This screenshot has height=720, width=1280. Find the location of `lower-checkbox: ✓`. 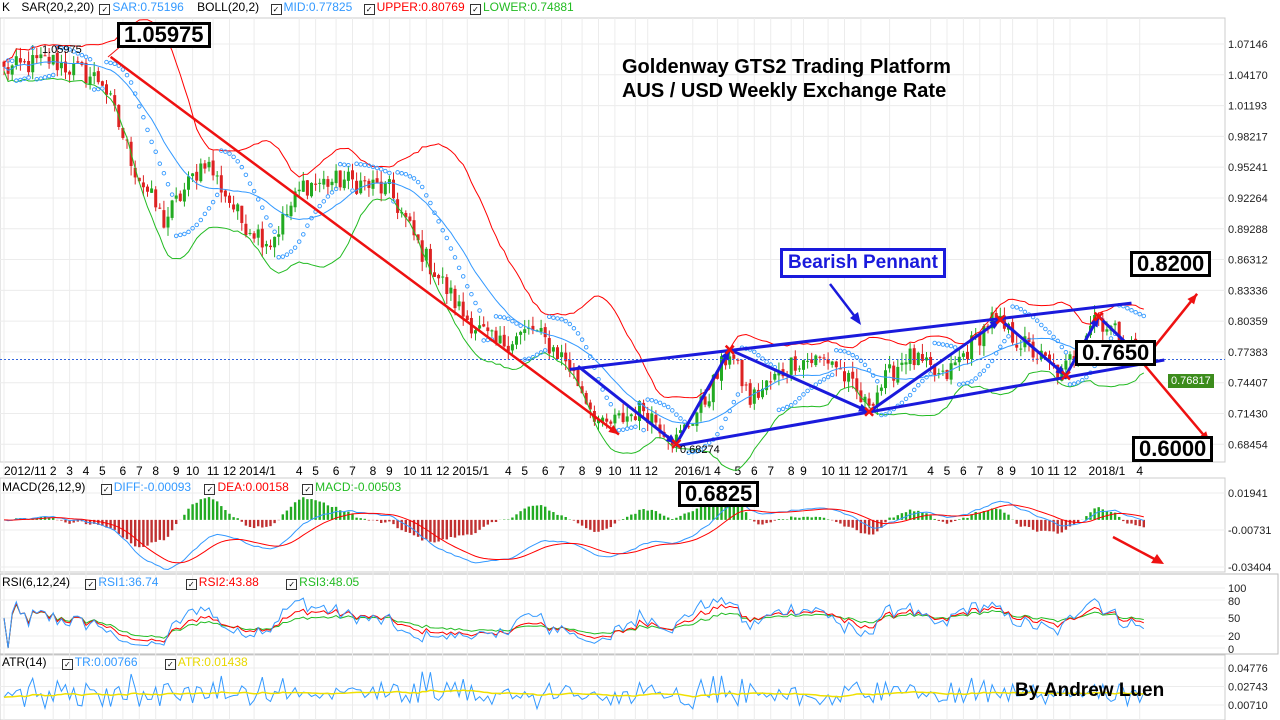

lower-checkbox: ✓ is located at coordinates (475, 9).